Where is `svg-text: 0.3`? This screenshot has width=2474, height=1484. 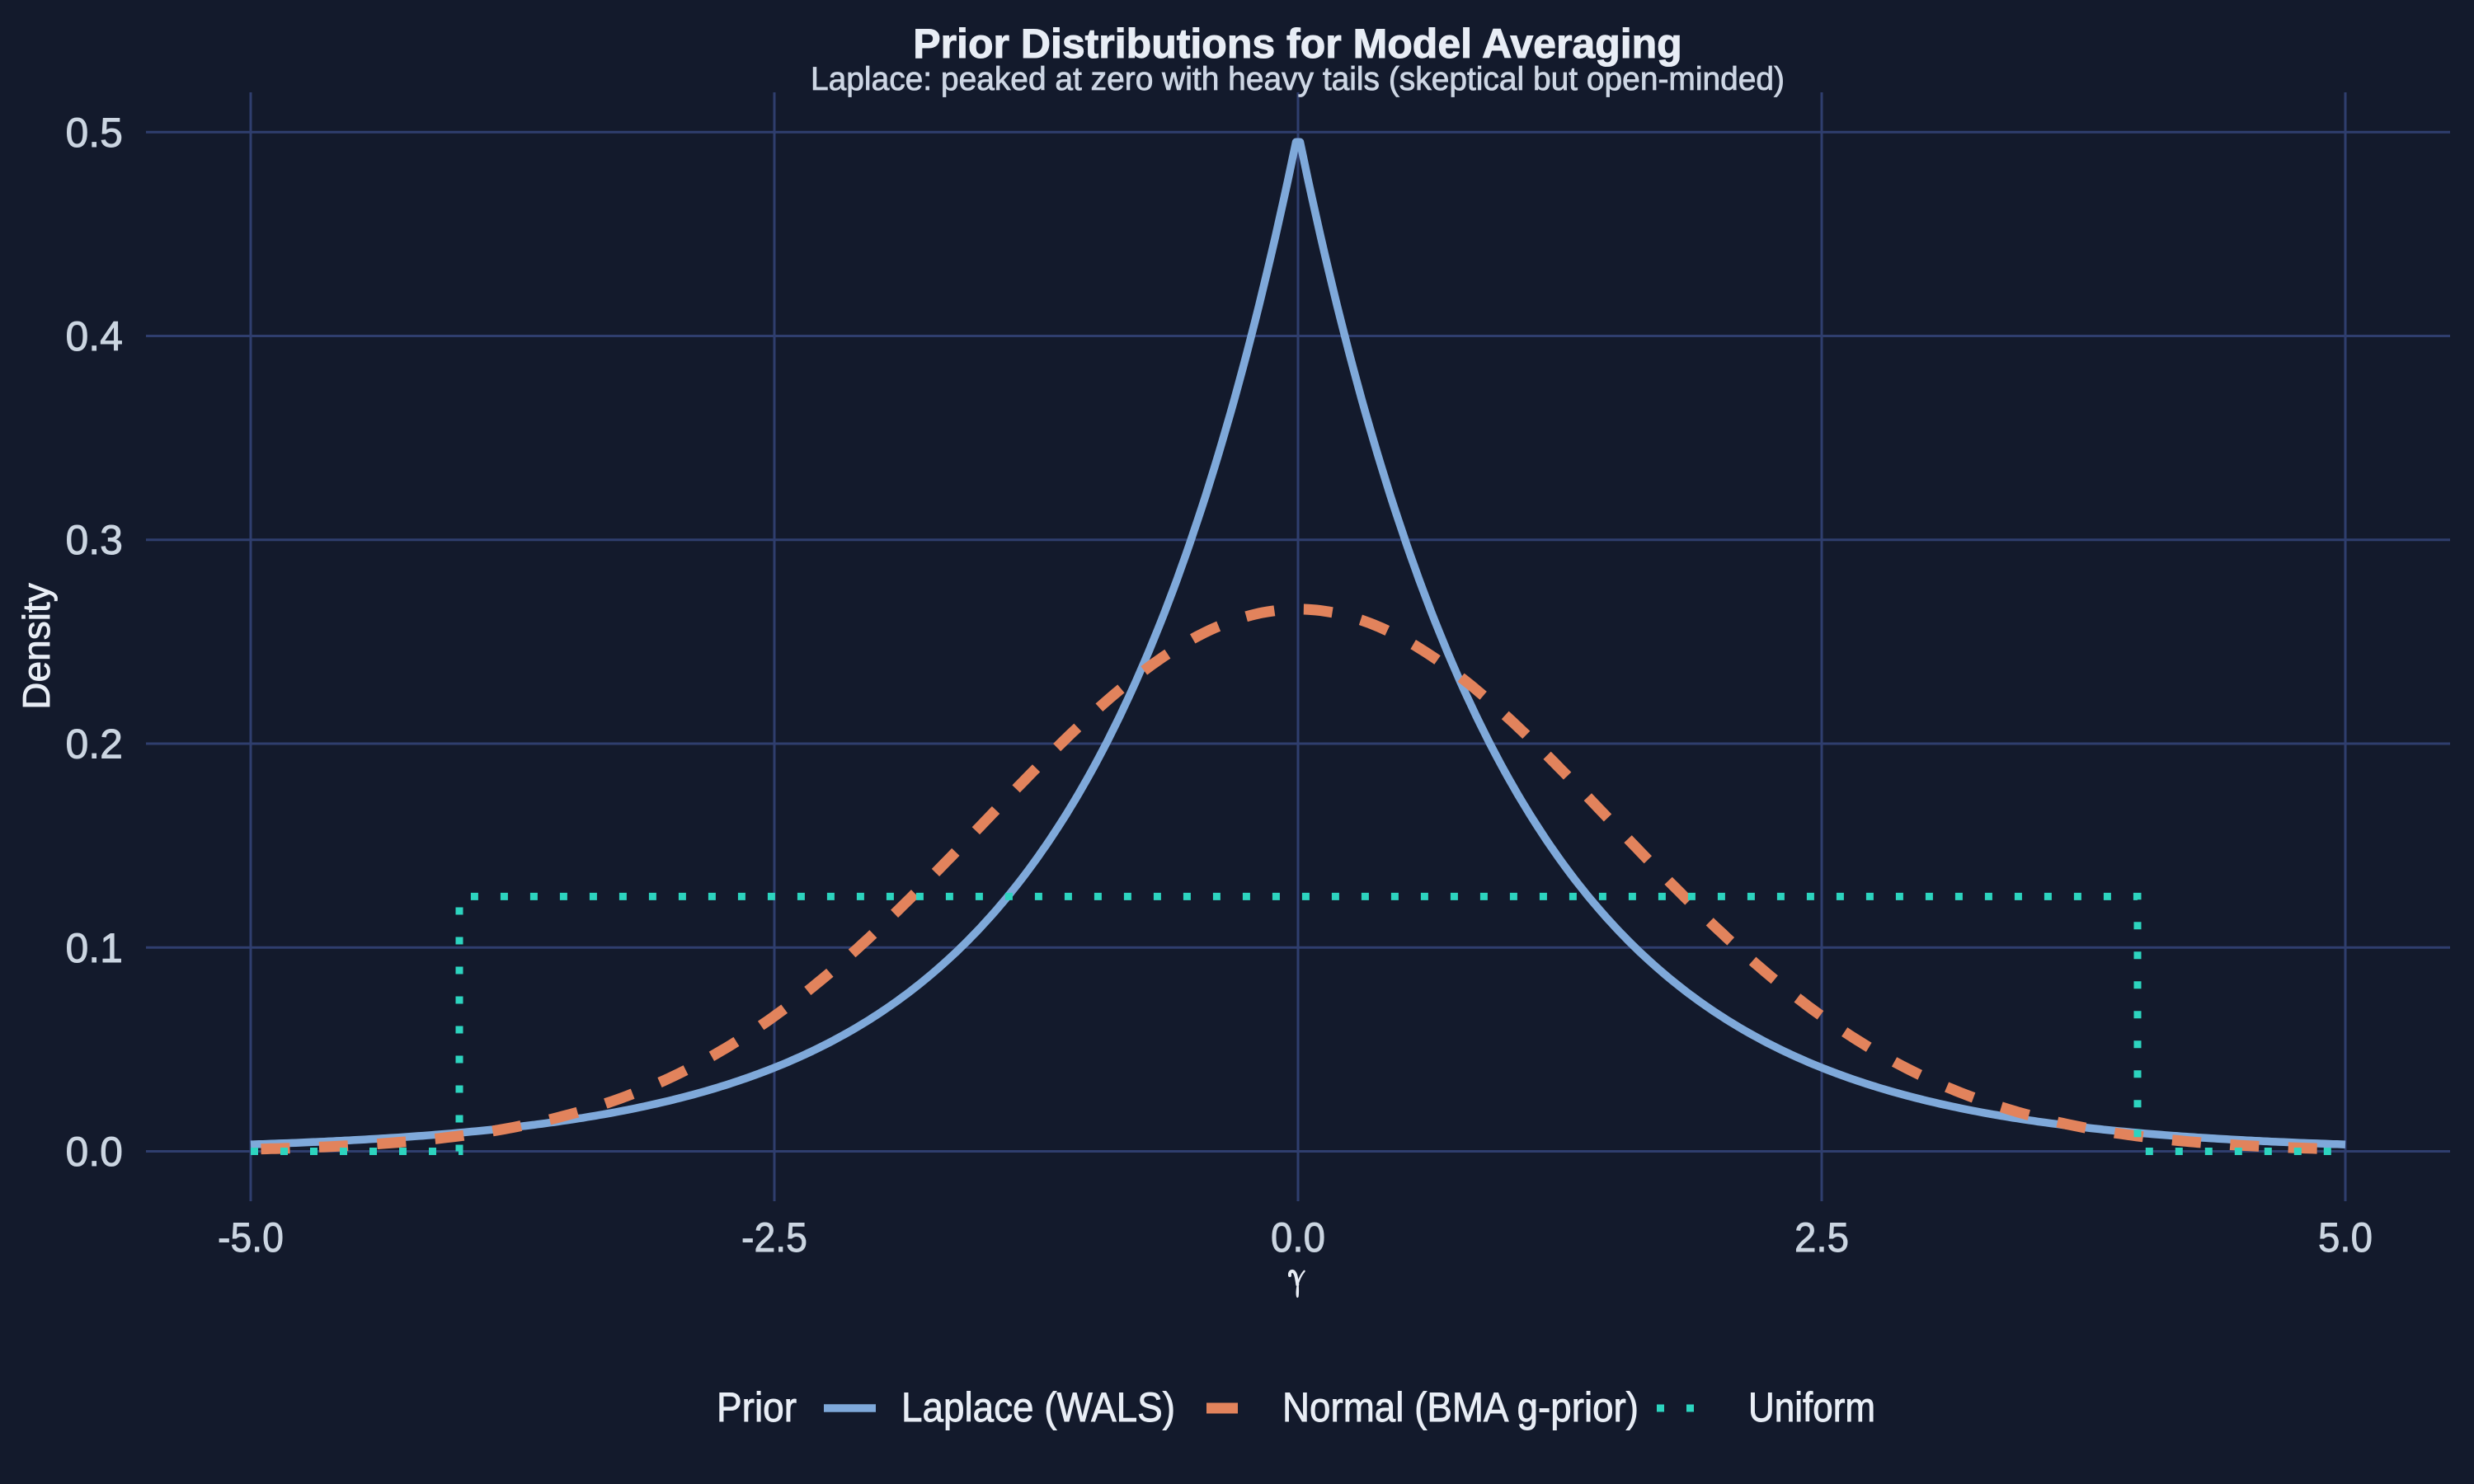
svg-text: 0.3 is located at coordinates (94, 540).